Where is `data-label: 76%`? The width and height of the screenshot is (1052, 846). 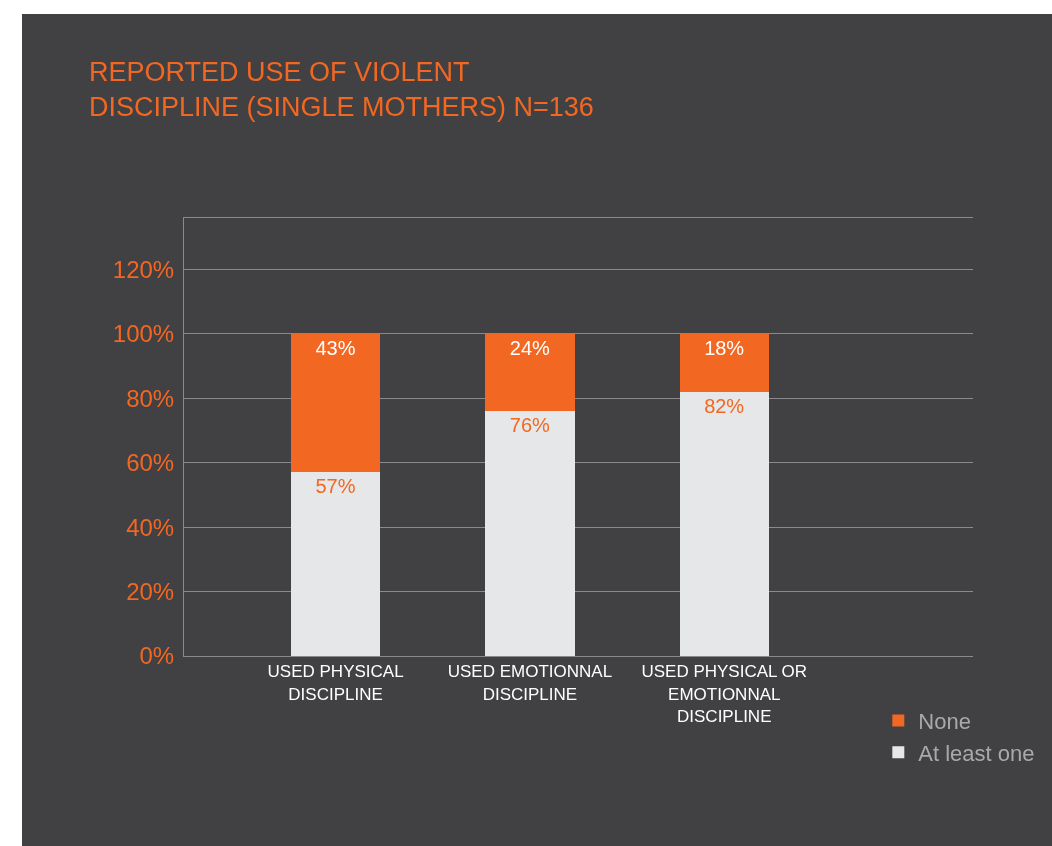
data-label: 76% is located at coordinates (530, 425).